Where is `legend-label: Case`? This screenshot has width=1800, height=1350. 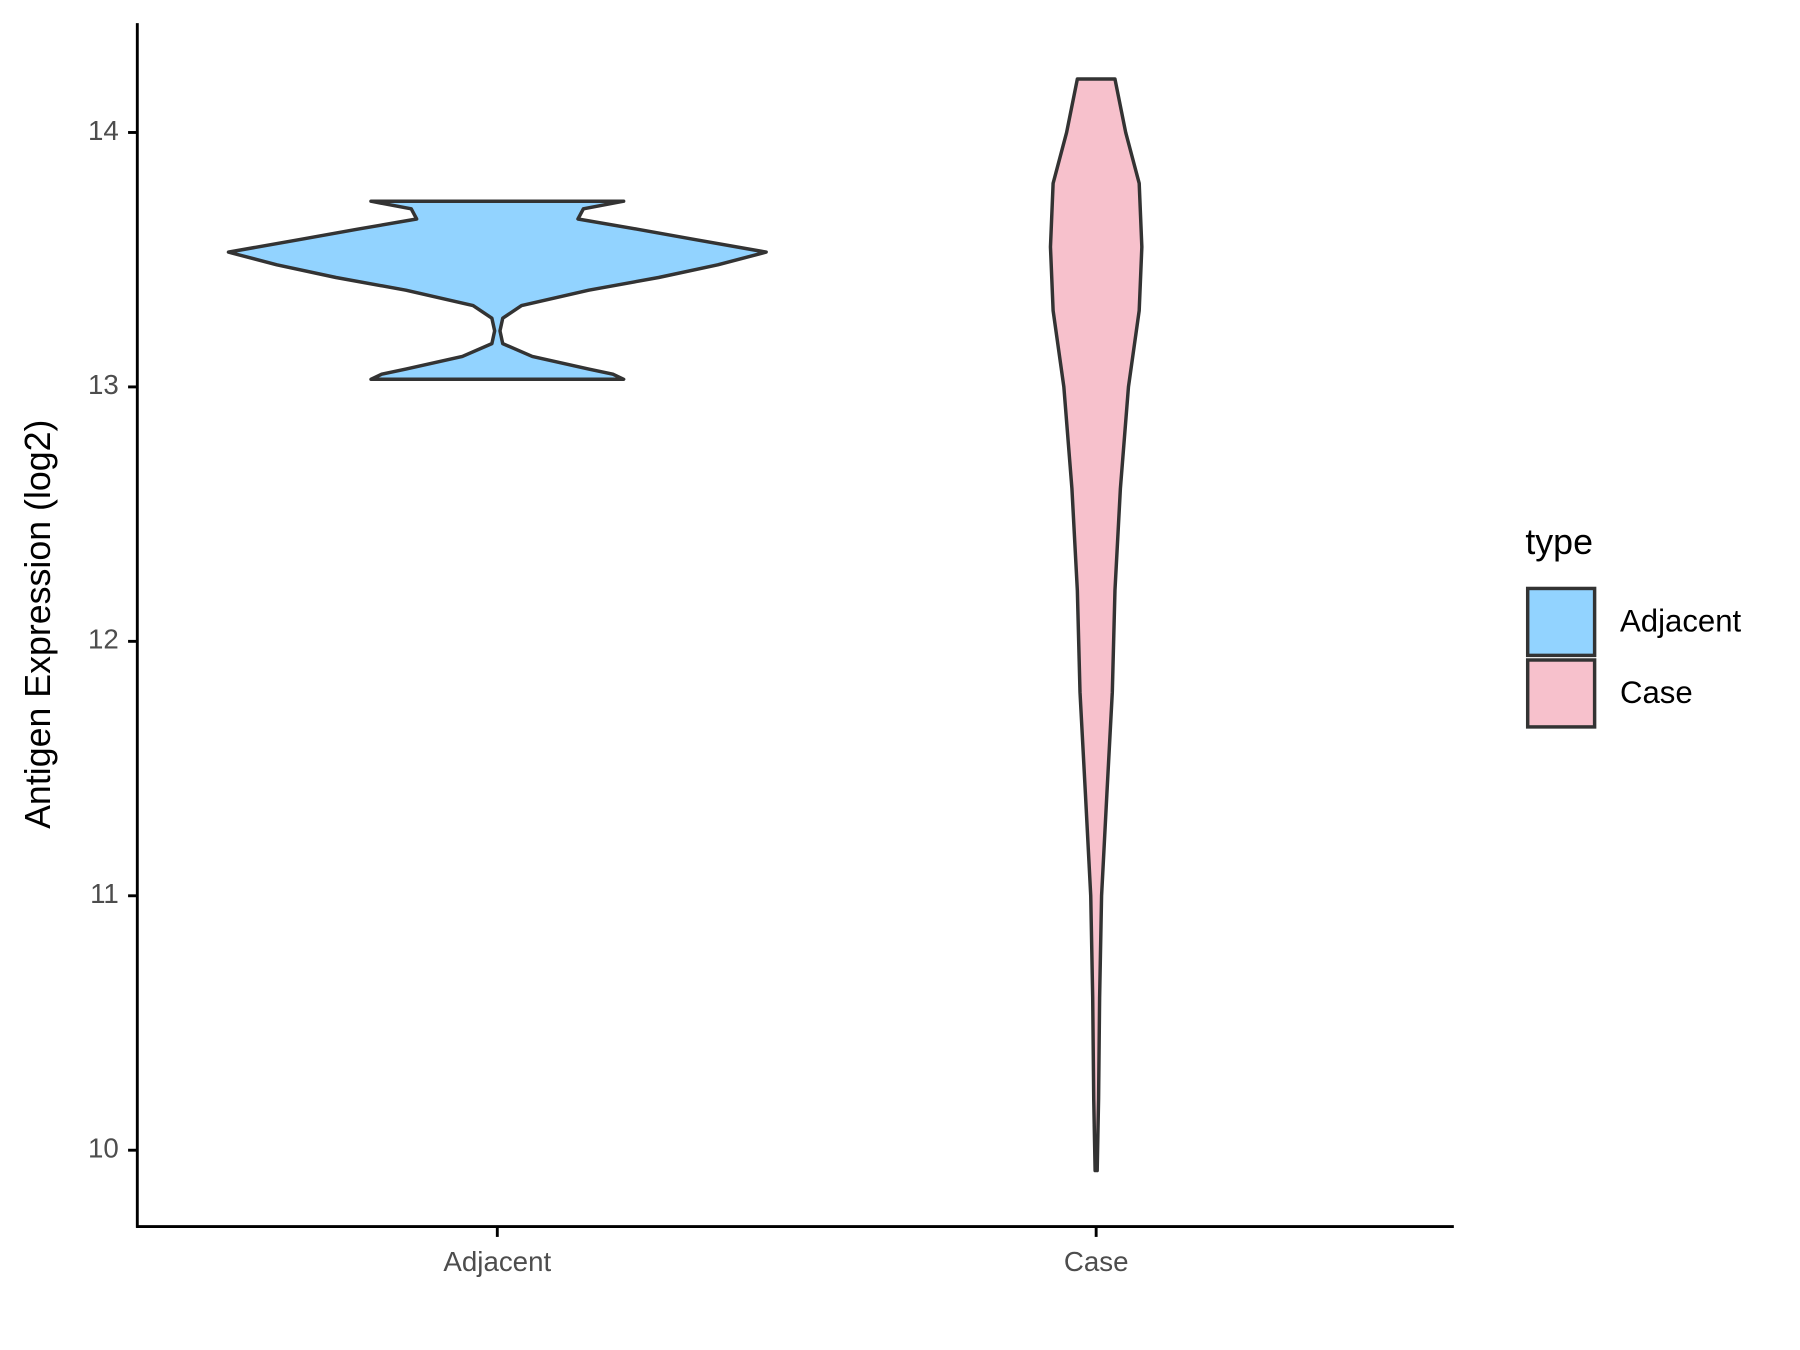
legend-label: Case is located at coordinates (1656, 692).